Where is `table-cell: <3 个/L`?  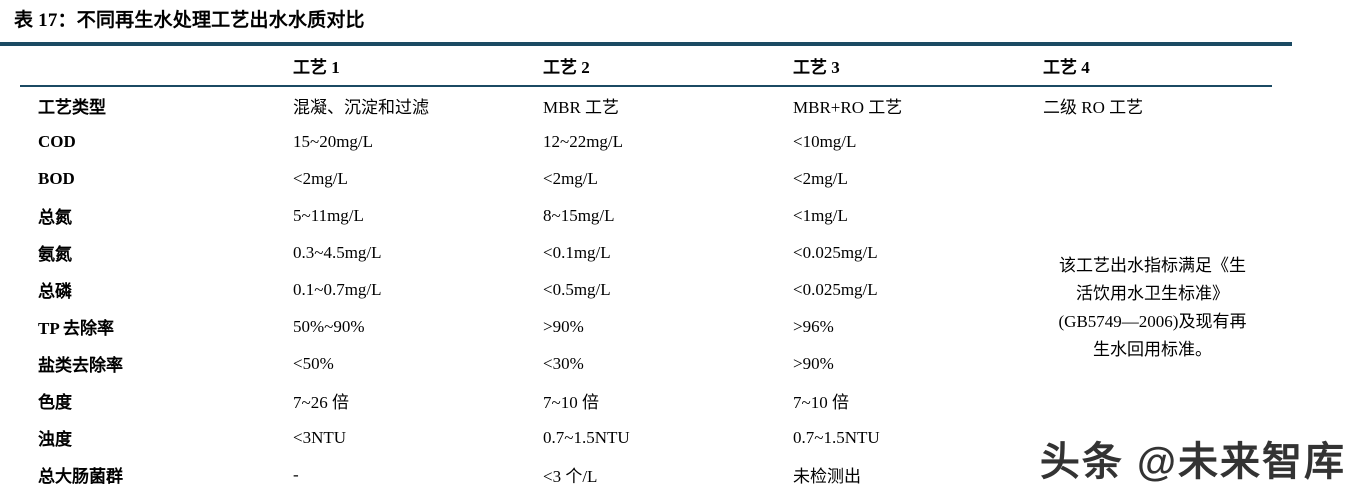 table-cell: <3 个/L is located at coordinates (570, 476).